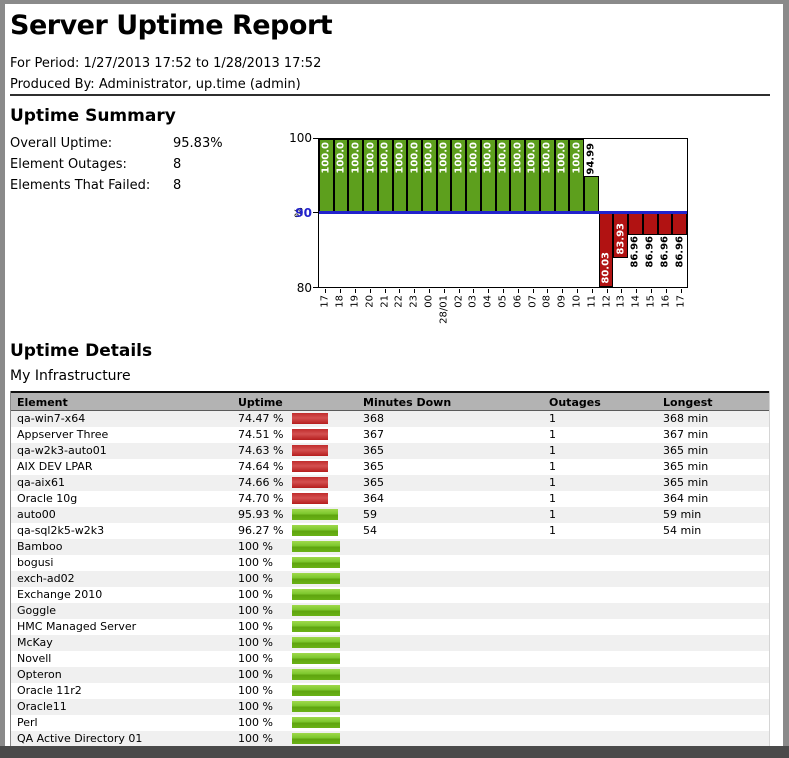 This screenshot has width=789, height=758. What do you see at coordinates (261, 514) in the screenshot?
I see `uptime-percent: 95.93 %` at bounding box center [261, 514].